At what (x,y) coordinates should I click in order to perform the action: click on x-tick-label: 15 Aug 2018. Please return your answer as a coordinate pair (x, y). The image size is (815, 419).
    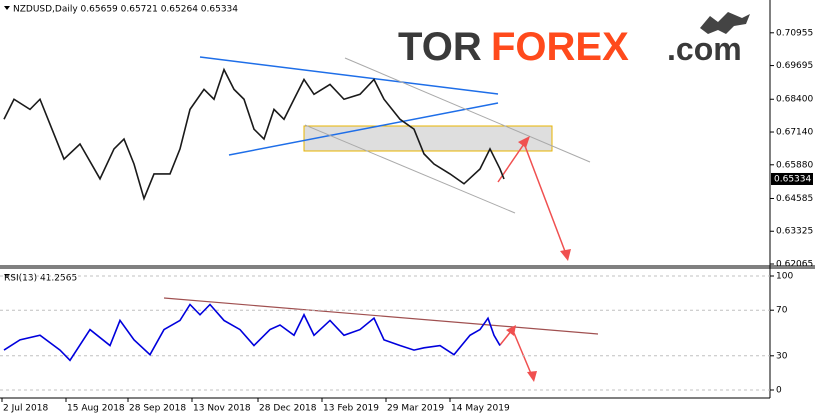
    Looking at the image, I should click on (96, 409).